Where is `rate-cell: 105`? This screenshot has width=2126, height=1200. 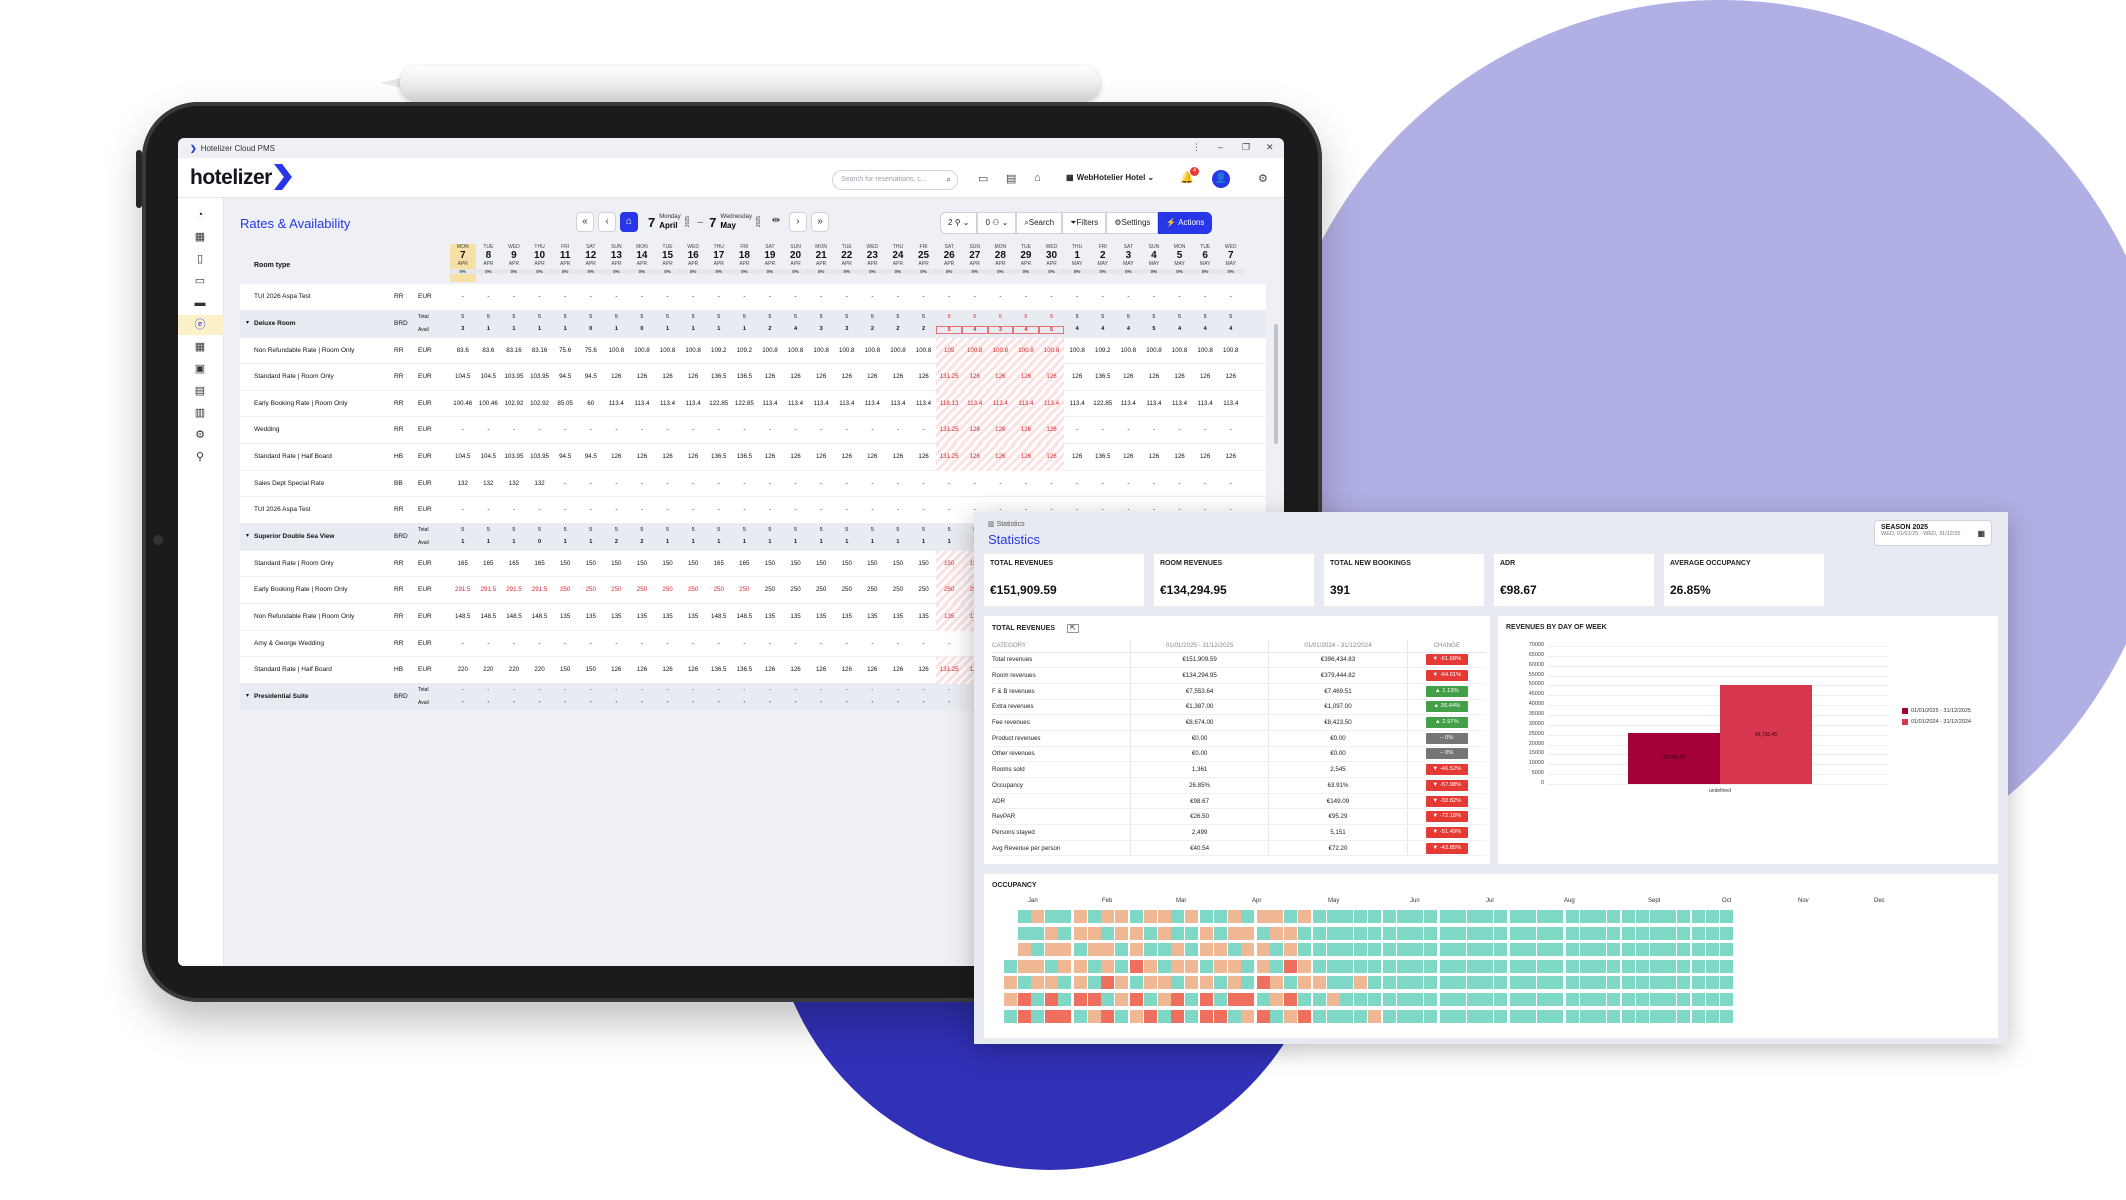
rate-cell: 105 is located at coordinates (949, 350).